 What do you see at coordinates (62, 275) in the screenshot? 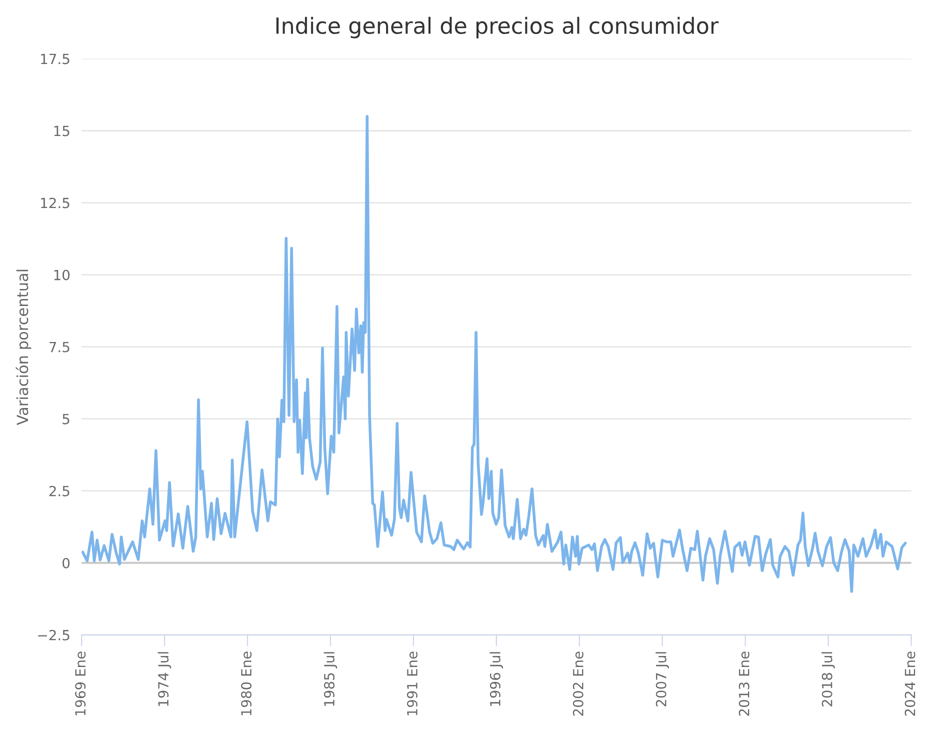
I see `y-tick-label: 10` at bounding box center [62, 275].